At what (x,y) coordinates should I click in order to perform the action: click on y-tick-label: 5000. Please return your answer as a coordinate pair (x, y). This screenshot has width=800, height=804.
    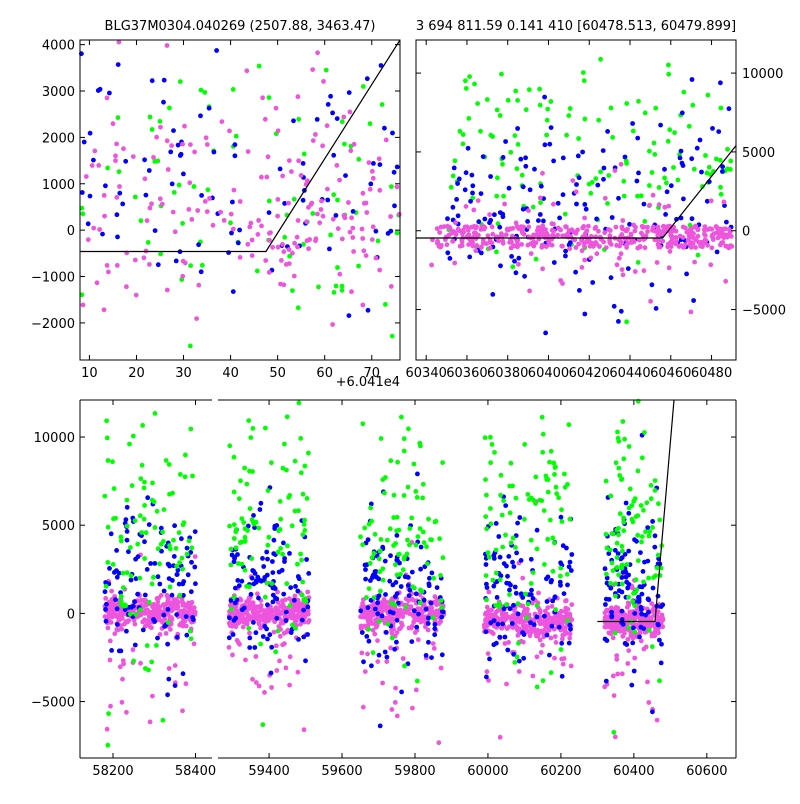
    Looking at the image, I should click on (758, 153).